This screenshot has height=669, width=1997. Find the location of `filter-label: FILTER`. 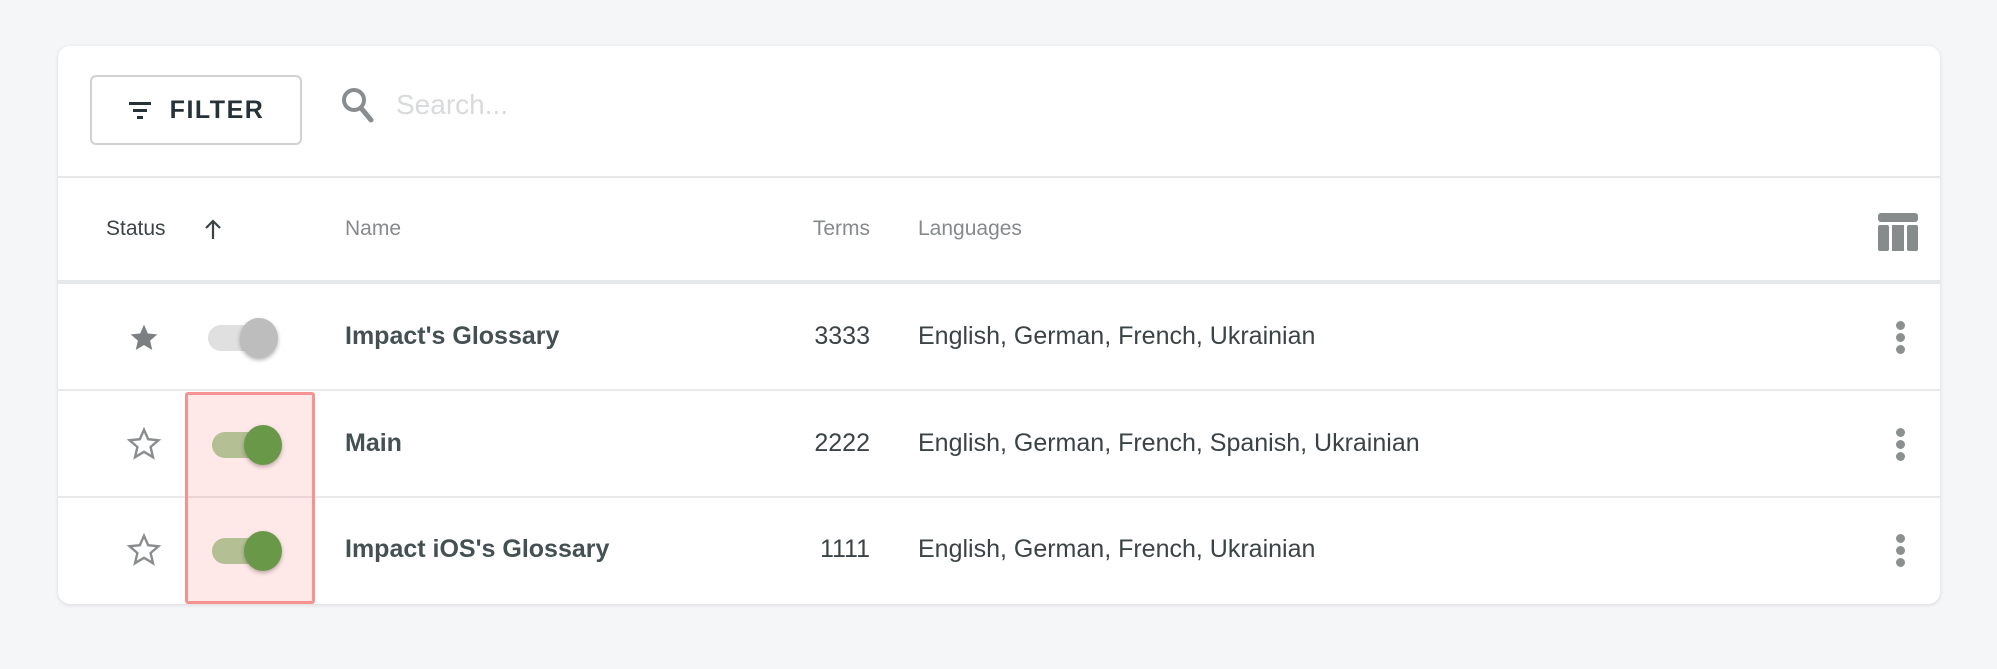

filter-label: FILTER is located at coordinates (217, 109).